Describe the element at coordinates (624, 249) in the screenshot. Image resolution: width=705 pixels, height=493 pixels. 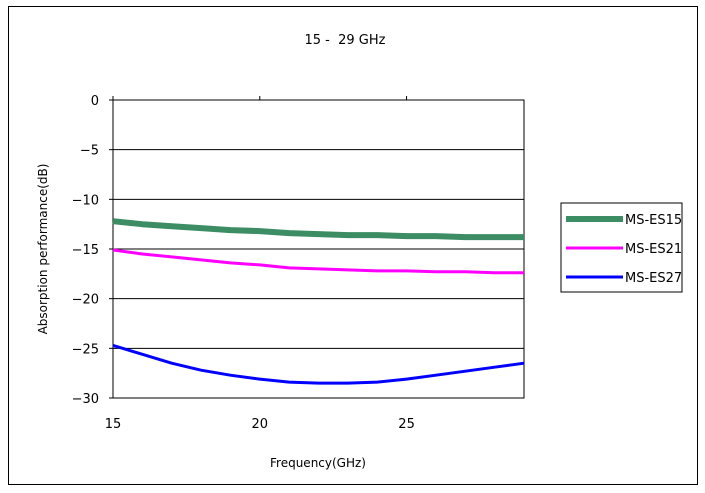
I see `legend: MS-ES15 MS-ES21 MS-ES27` at that location.